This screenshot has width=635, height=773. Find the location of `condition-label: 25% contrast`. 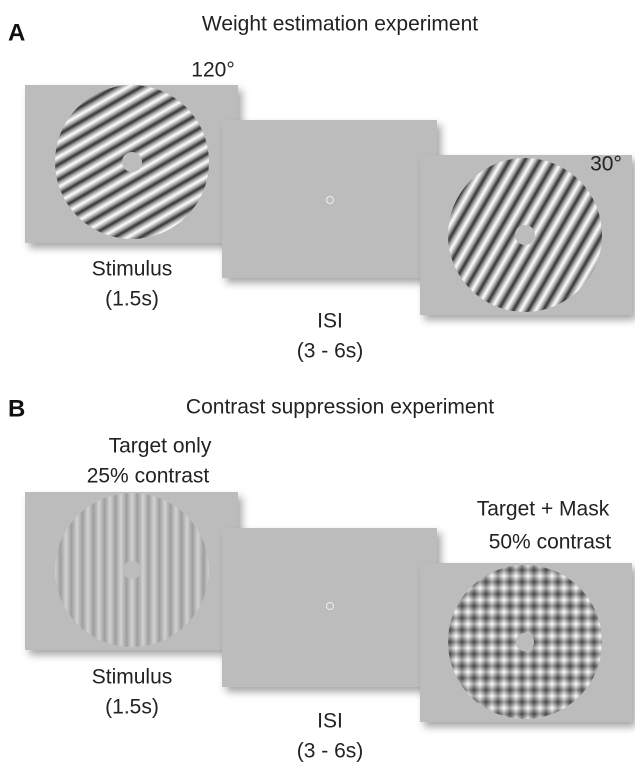

condition-label: 25% contrast is located at coordinates (148, 476).